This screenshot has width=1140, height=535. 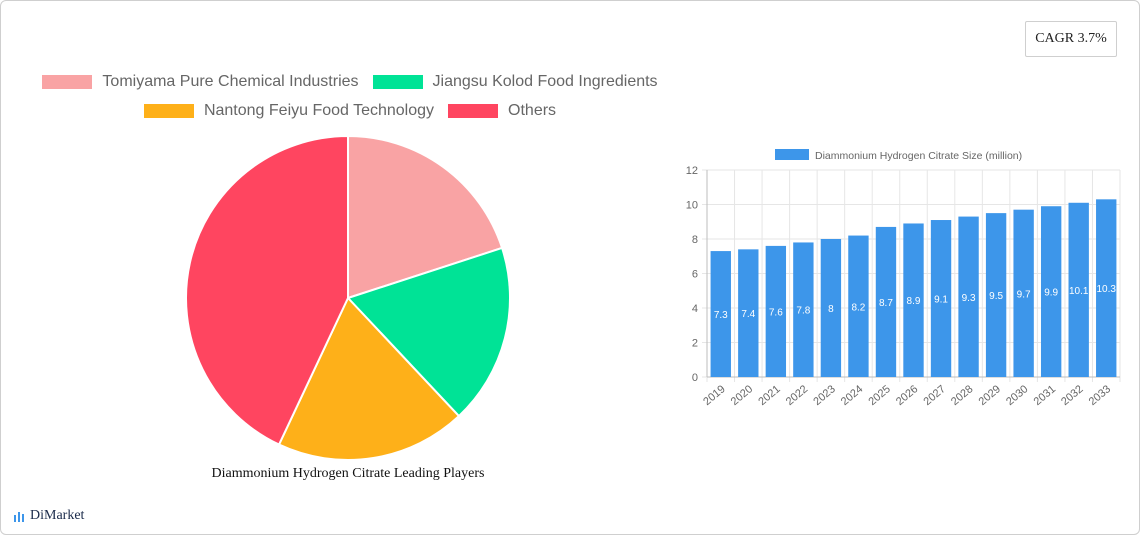 What do you see at coordinates (1100, 395) in the screenshot?
I see `x-tick-label: 2033` at bounding box center [1100, 395].